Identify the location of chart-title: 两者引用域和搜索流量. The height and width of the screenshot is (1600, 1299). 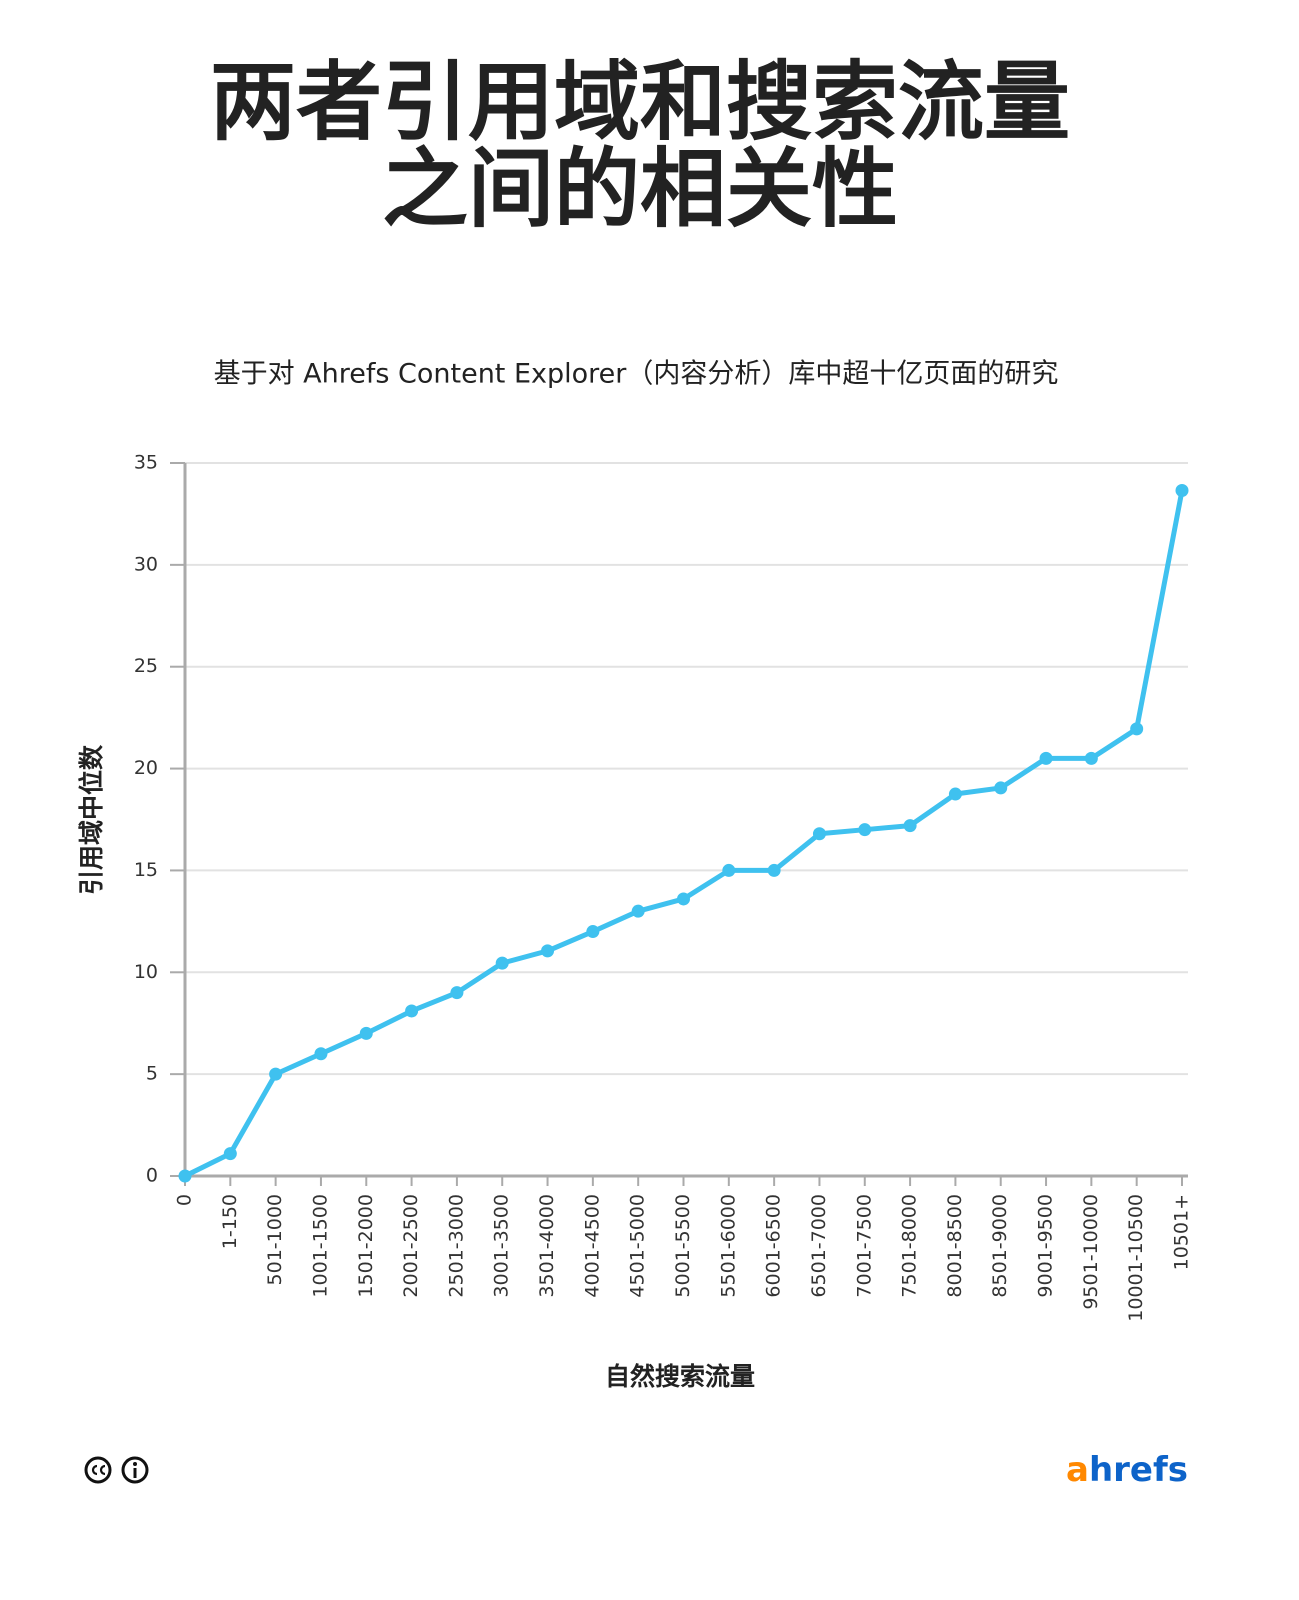
(640, 102).